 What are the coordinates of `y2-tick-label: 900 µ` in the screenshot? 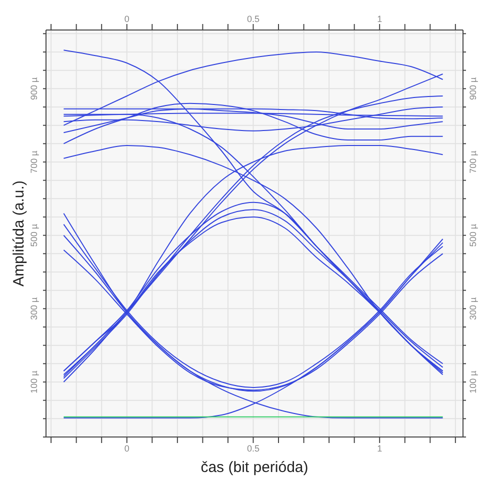 It's located at (473, 88).